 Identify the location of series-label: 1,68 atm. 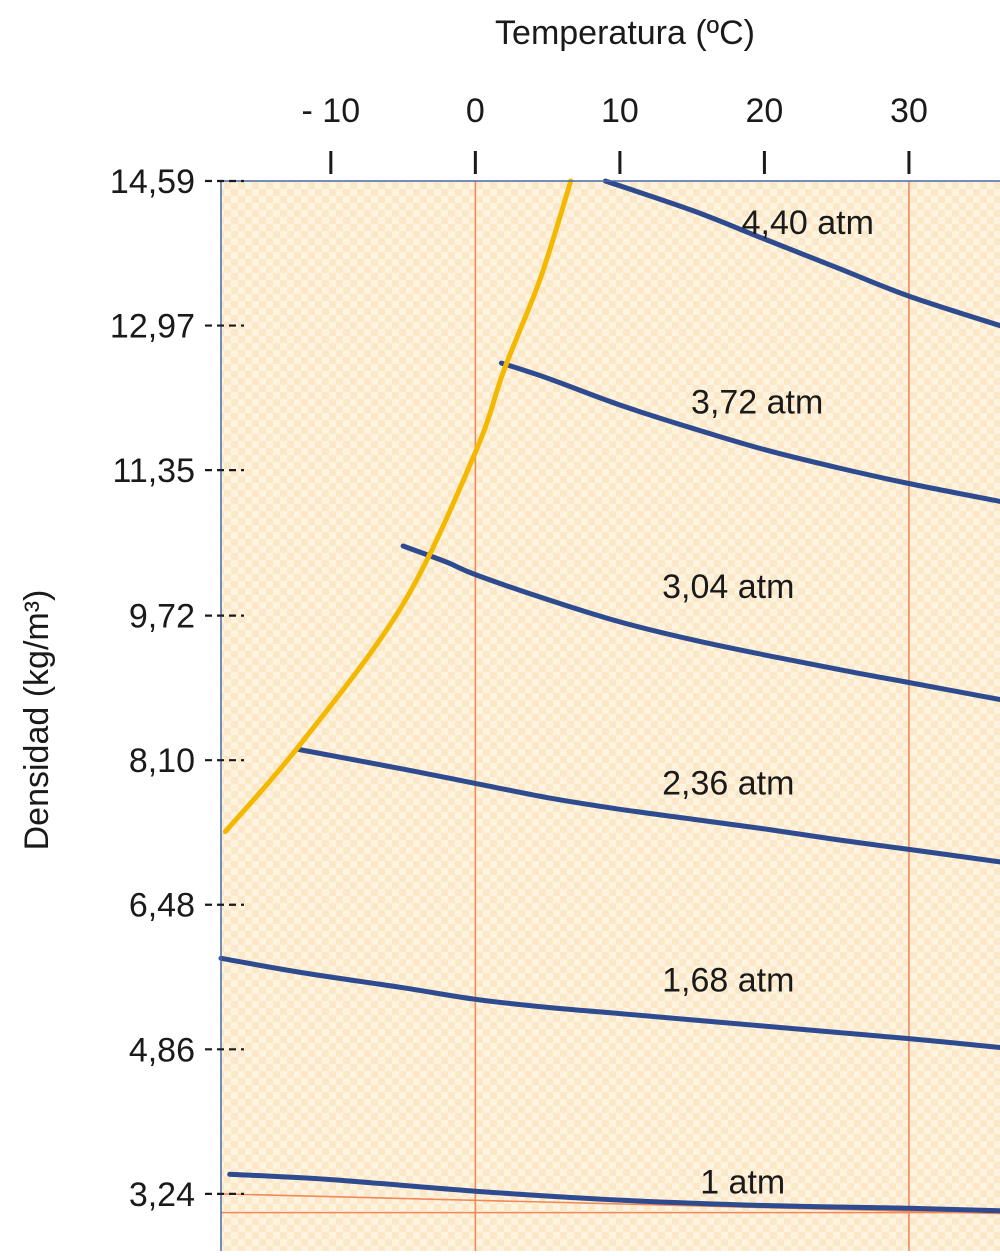
(728, 981).